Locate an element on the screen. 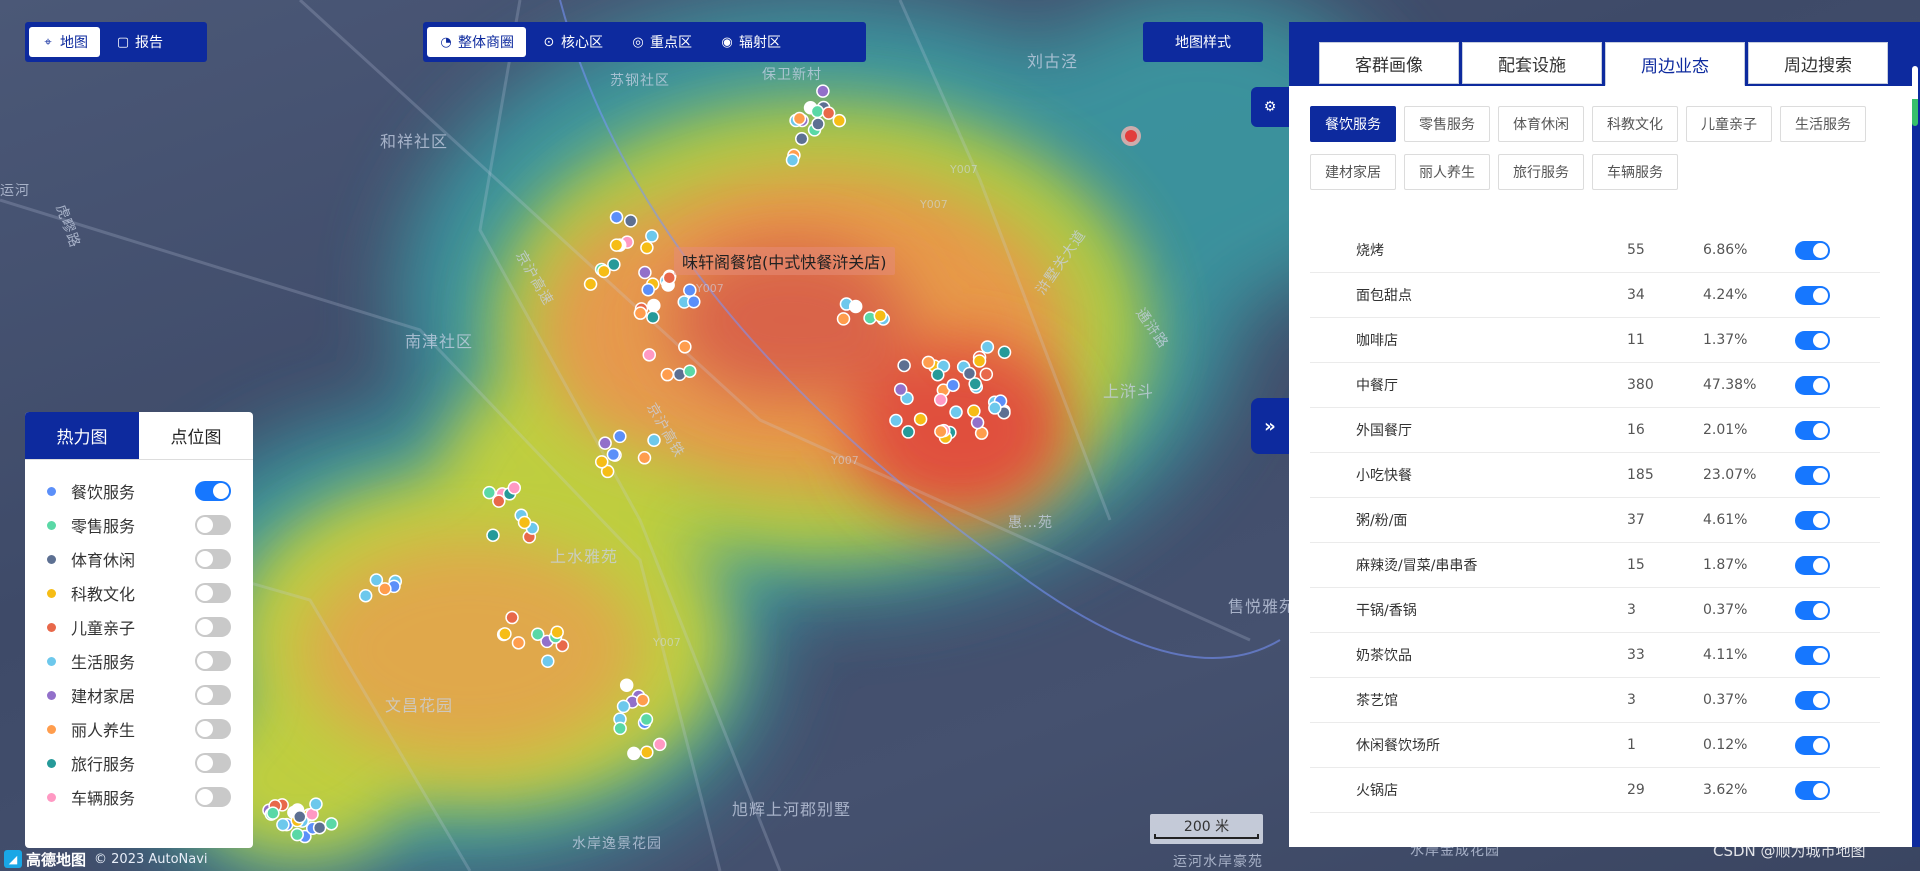  panel-tab: 周边搜索 is located at coordinates (1818, 63).